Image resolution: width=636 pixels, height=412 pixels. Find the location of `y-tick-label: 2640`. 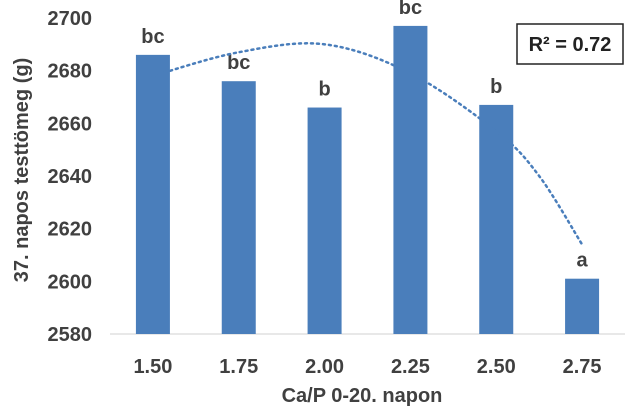

y-tick-label: 2640 is located at coordinates (70, 177).